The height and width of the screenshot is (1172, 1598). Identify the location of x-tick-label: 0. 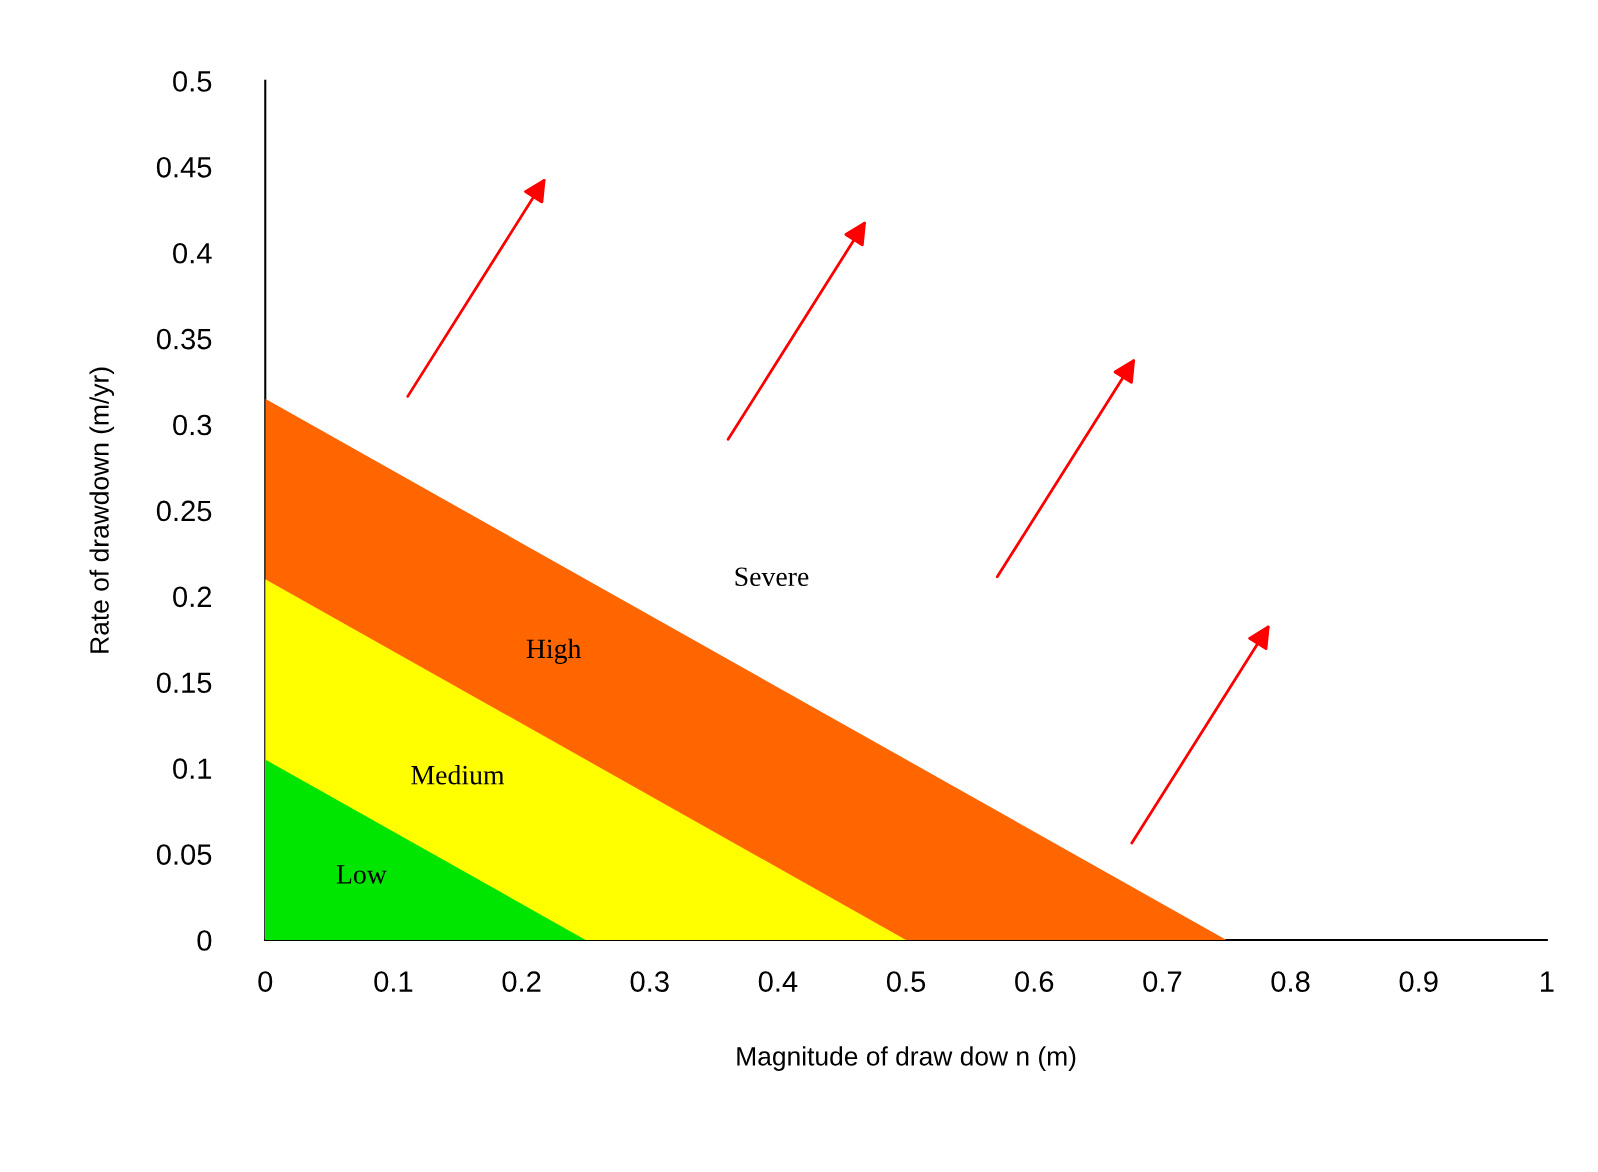
(265, 981).